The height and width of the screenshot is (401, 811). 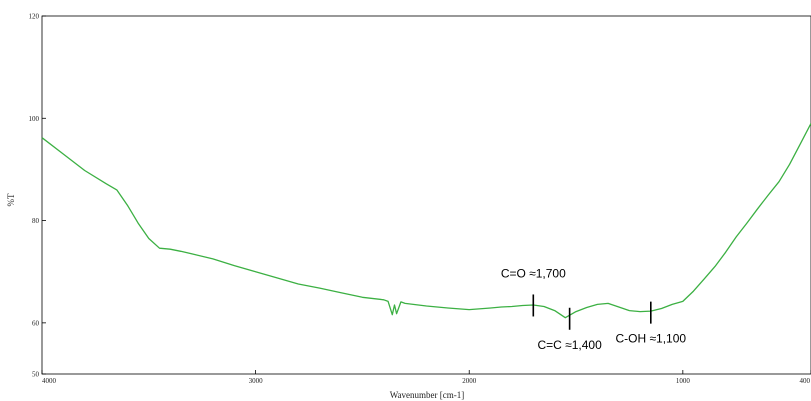 What do you see at coordinates (805, 381) in the screenshot?
I see `x-tick-label: 400` at bounding box center [805, 381].